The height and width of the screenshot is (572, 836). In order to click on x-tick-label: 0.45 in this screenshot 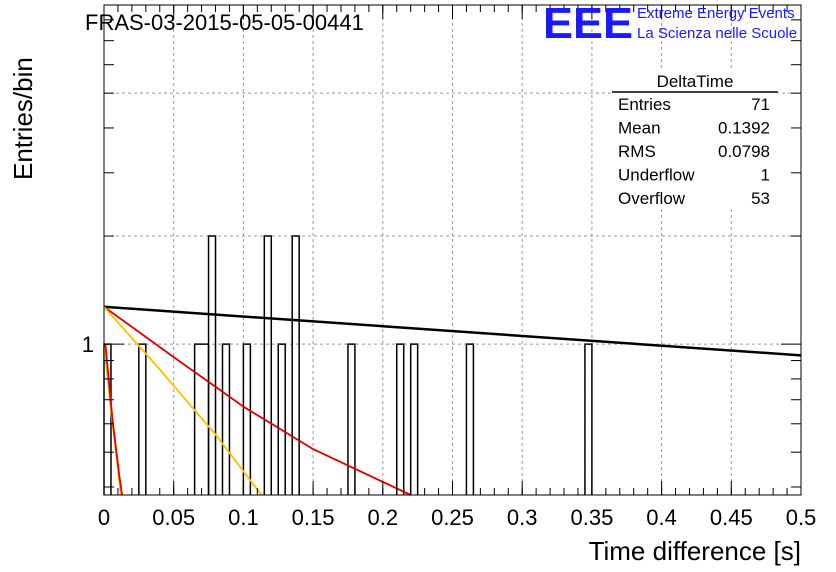, I will do `click(731, 517)`.